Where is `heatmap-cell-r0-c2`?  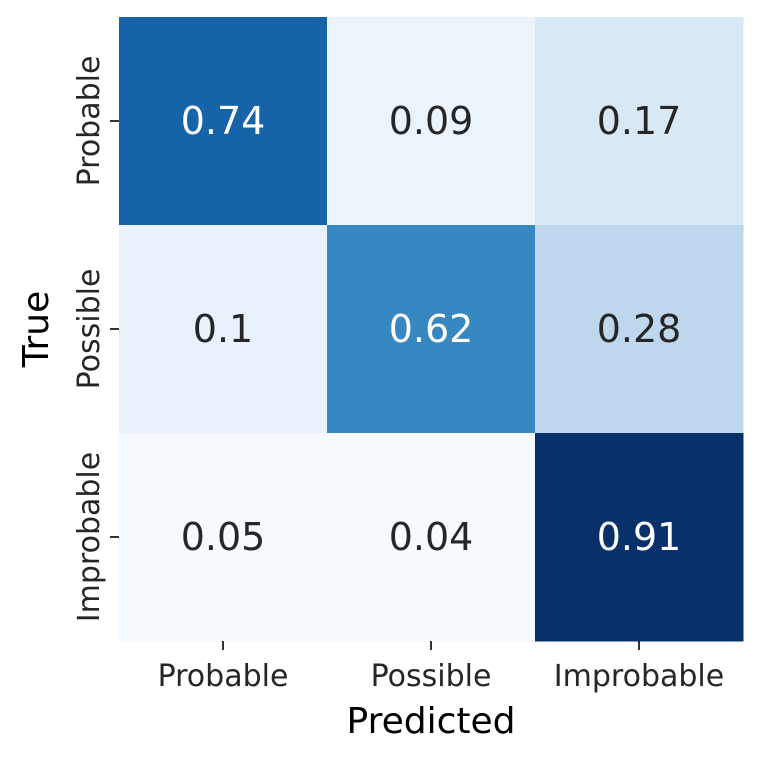 heatmap-cell-r0-c2 is located at coordinates (639, 121).